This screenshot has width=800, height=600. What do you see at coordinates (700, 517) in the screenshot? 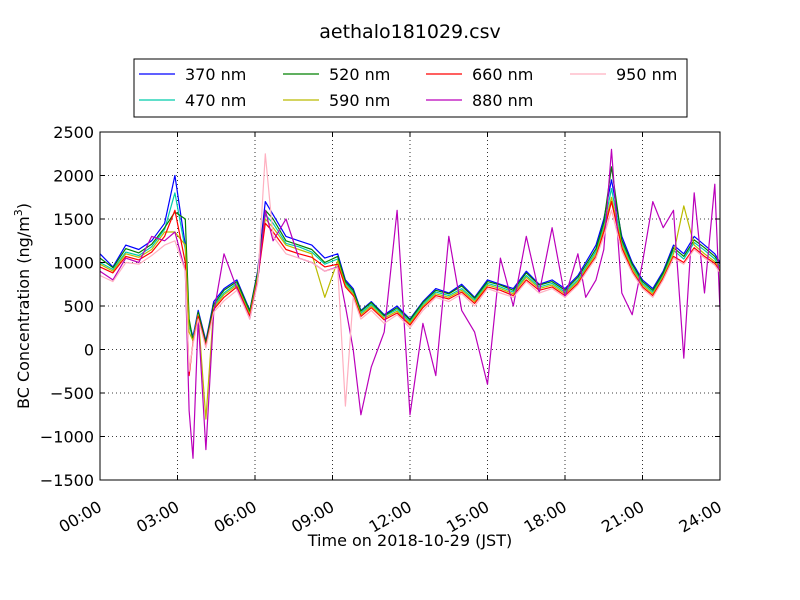
I see `x-tick-label: 24:00` at bounding box center [700, 517].